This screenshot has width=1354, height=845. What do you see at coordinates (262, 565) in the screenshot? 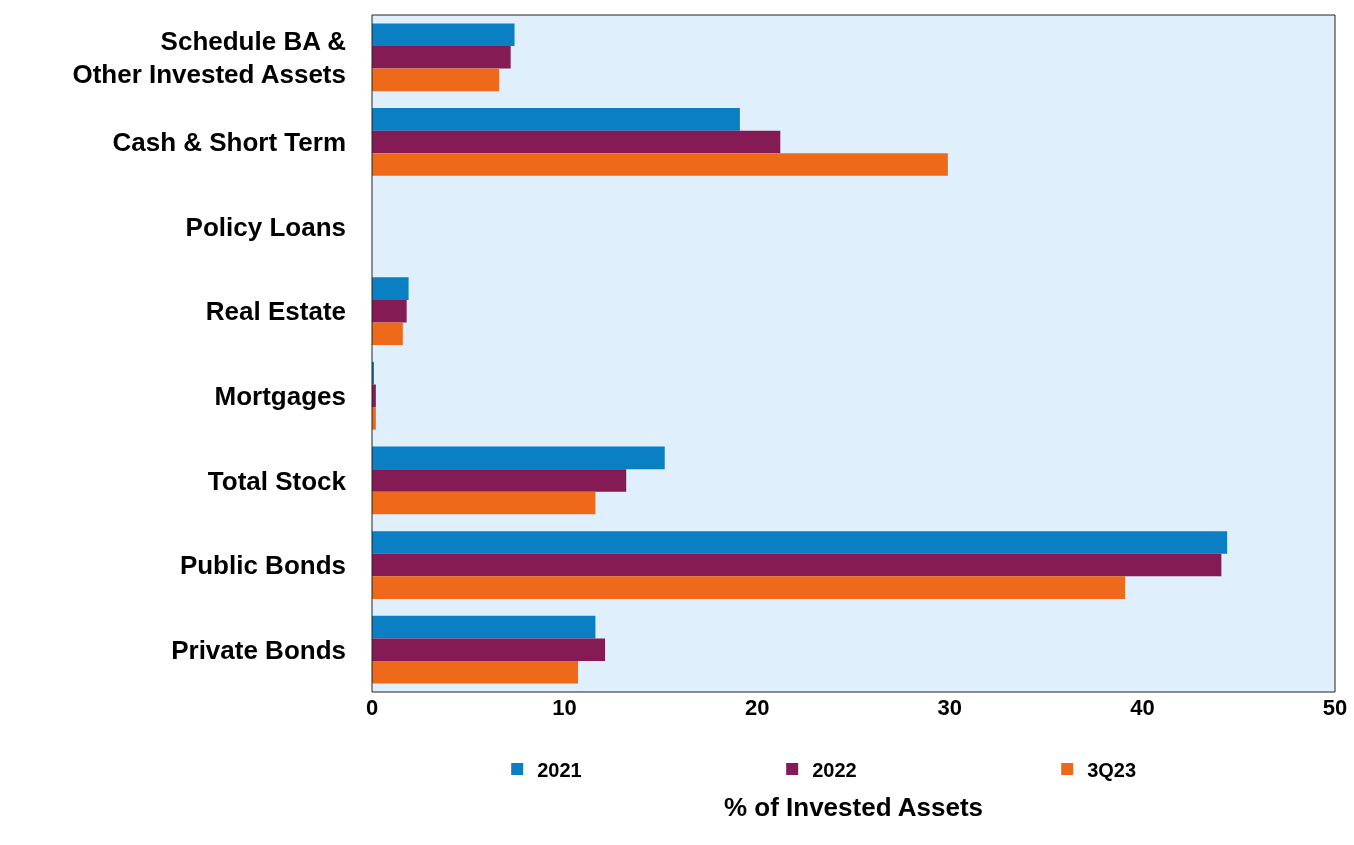
I see `y-tick-label: Public Bonds` at bounding box center [262, 565].